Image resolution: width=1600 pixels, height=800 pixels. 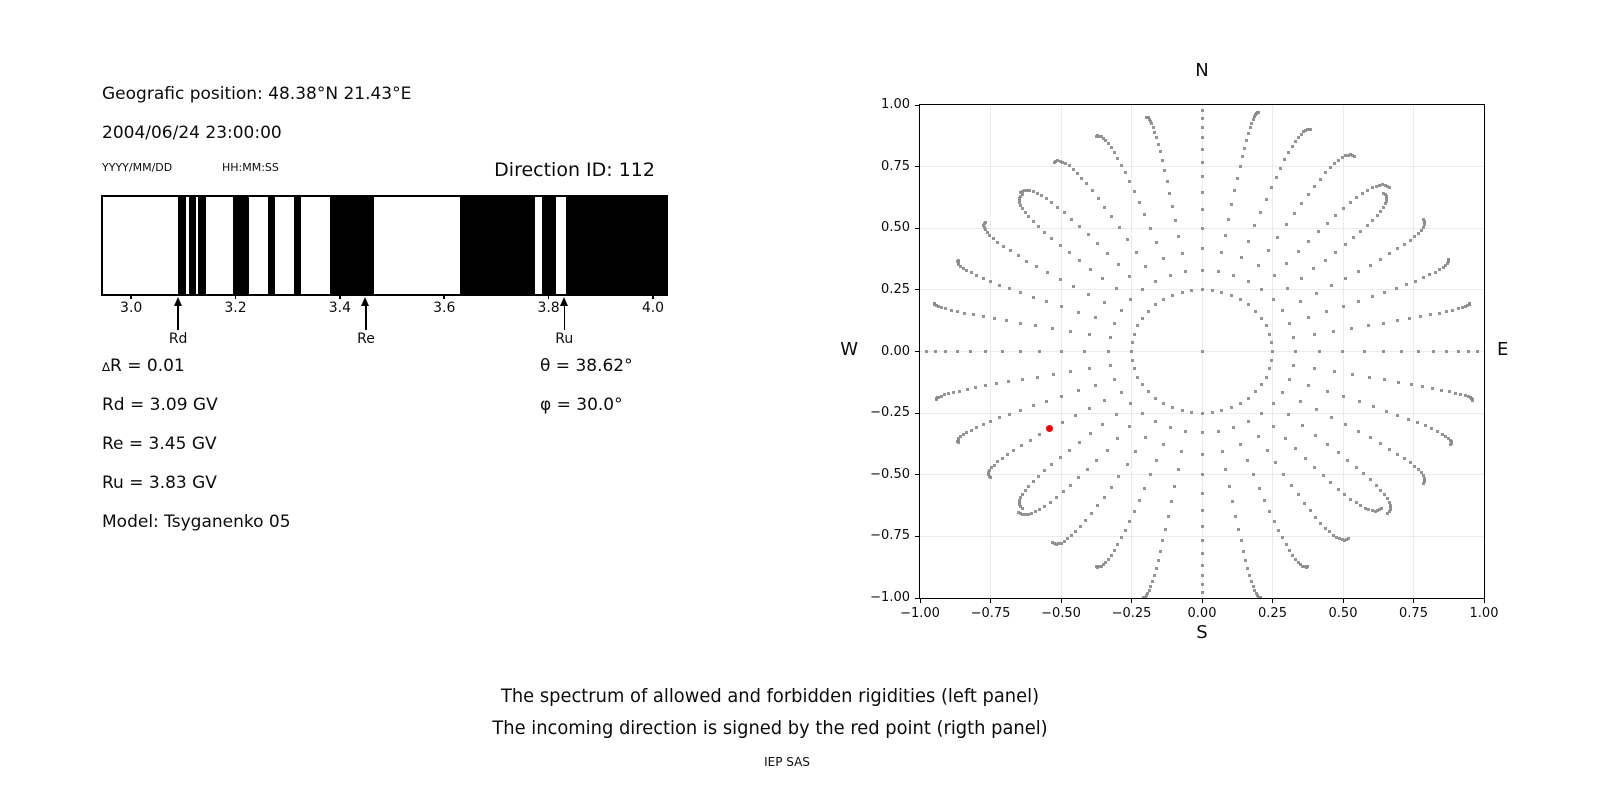 I want to click on date-format-label: YYYY/MM/DD, so click(x=137, y=167).